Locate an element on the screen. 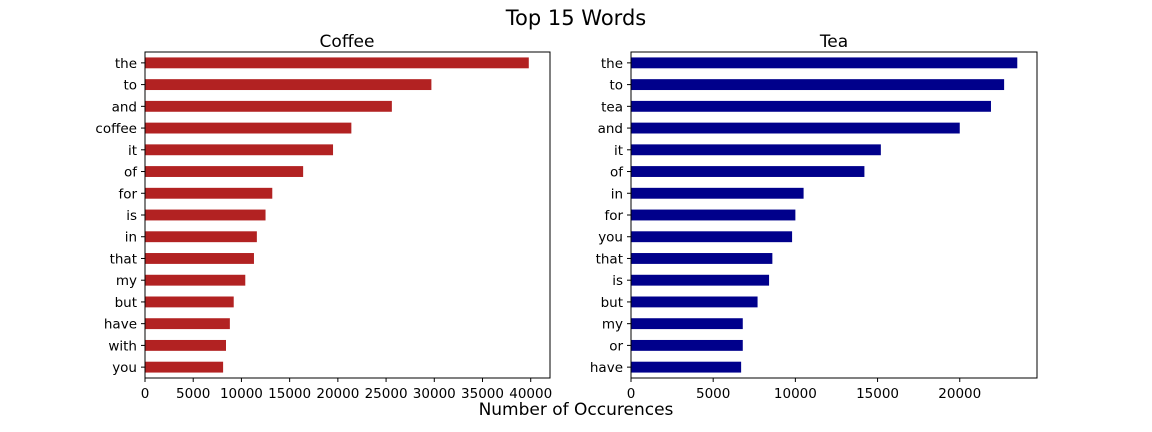 This screenshot has width=1152, height=432. coffee-bar-the is located at coordinates (337, 63).